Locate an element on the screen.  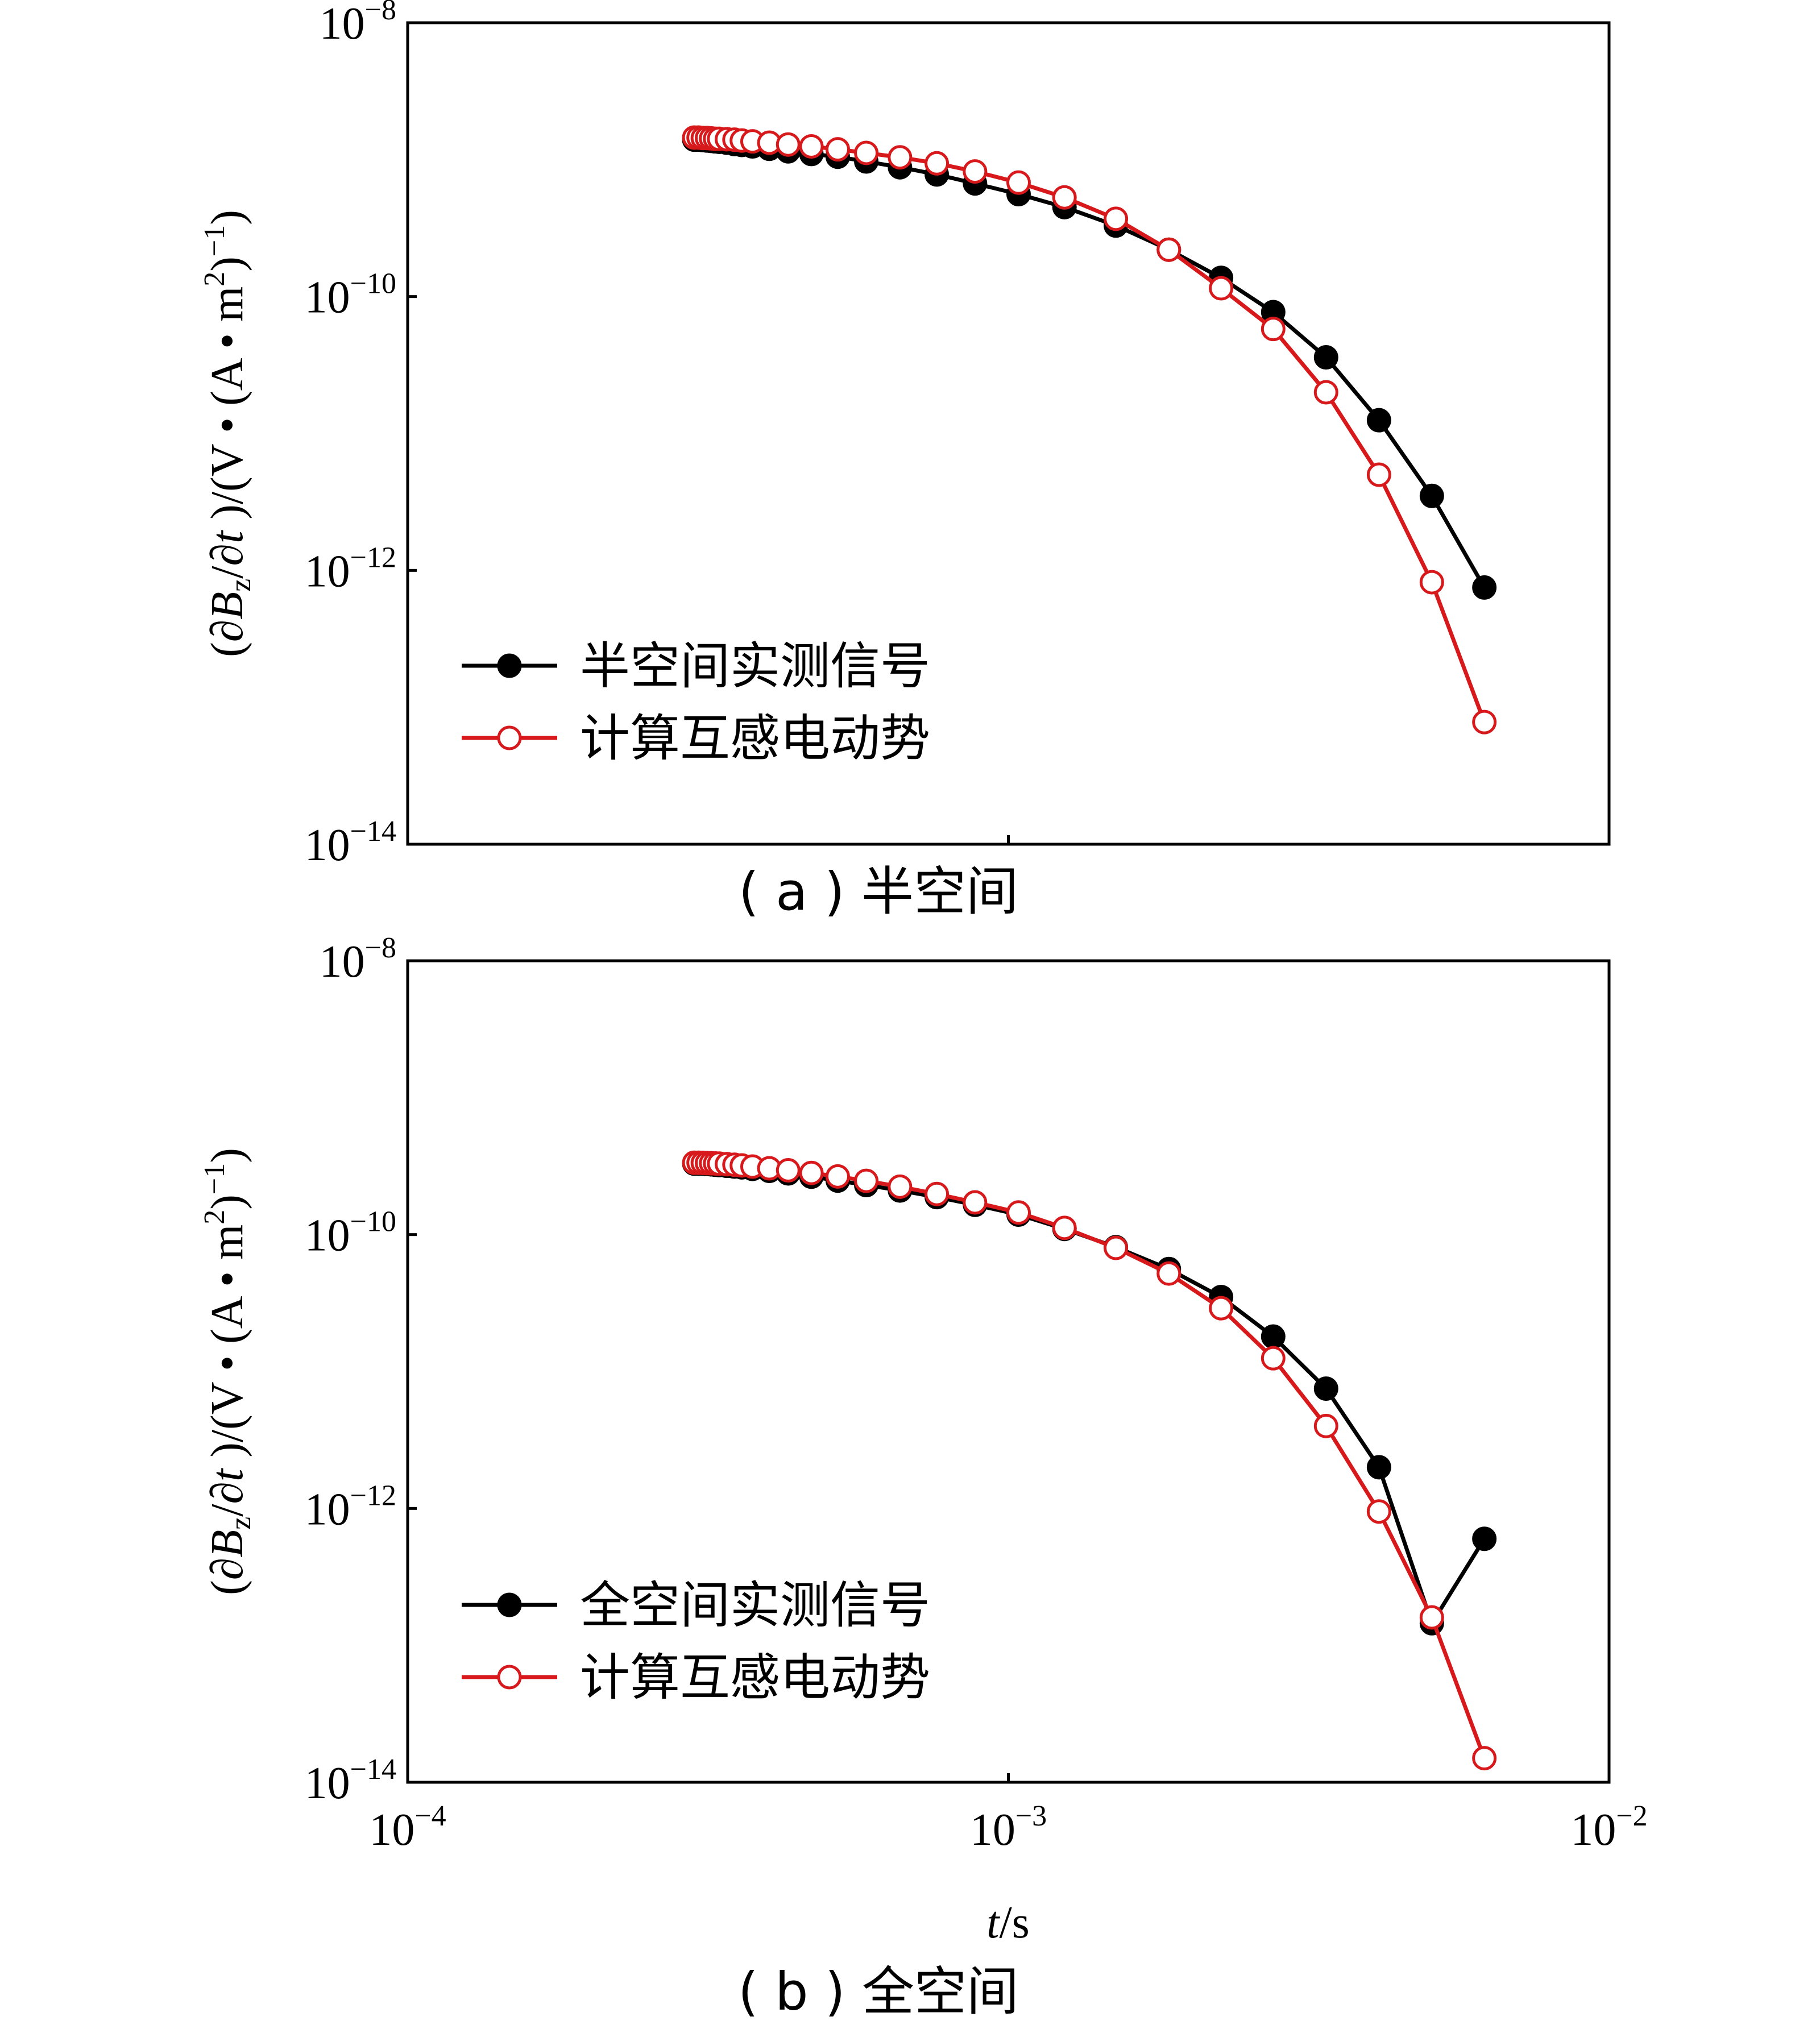
ylabel-end2: ) is located at coordinates (227, 1155).